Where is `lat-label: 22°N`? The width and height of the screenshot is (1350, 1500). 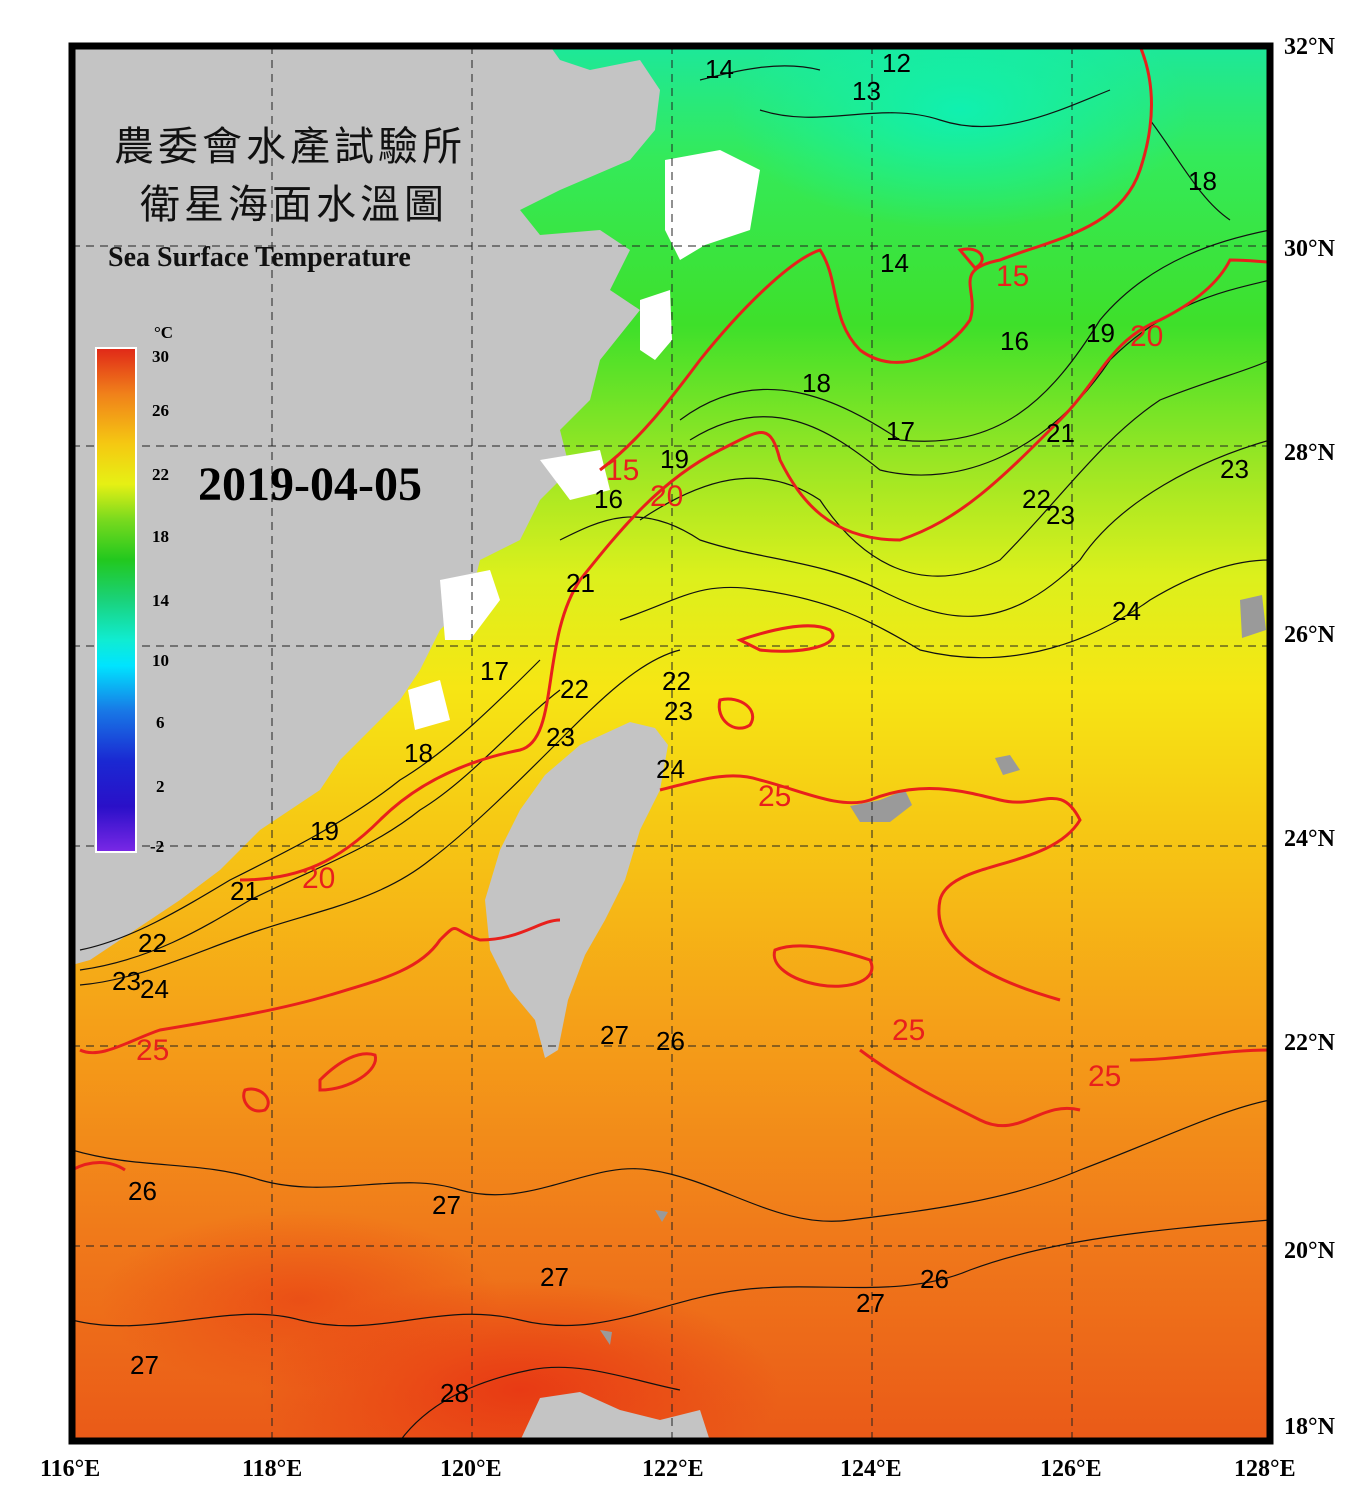
lat-label: 22°N is located at coordinates (1310, 1043).